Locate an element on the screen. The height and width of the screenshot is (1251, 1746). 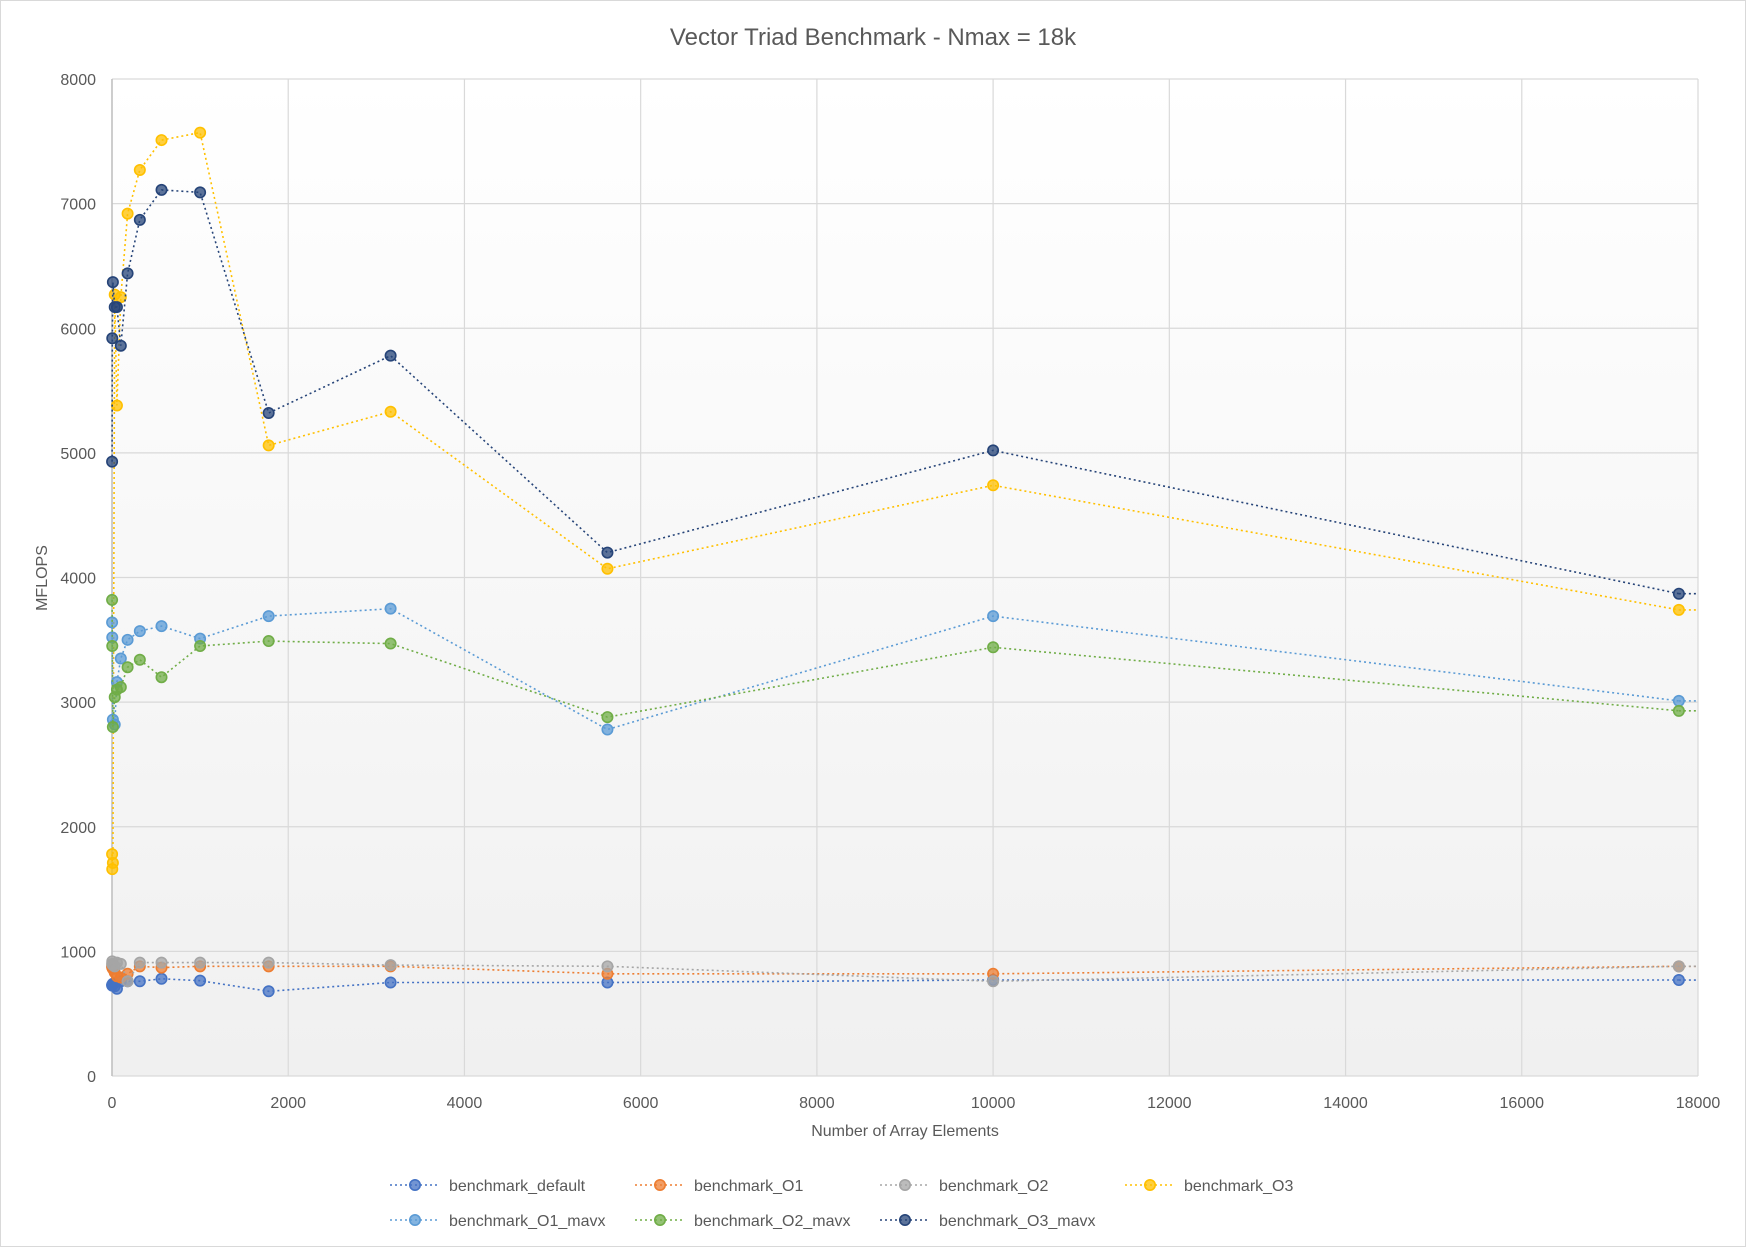
y-tick-label: 5000 is located at coordinates (78, 454).